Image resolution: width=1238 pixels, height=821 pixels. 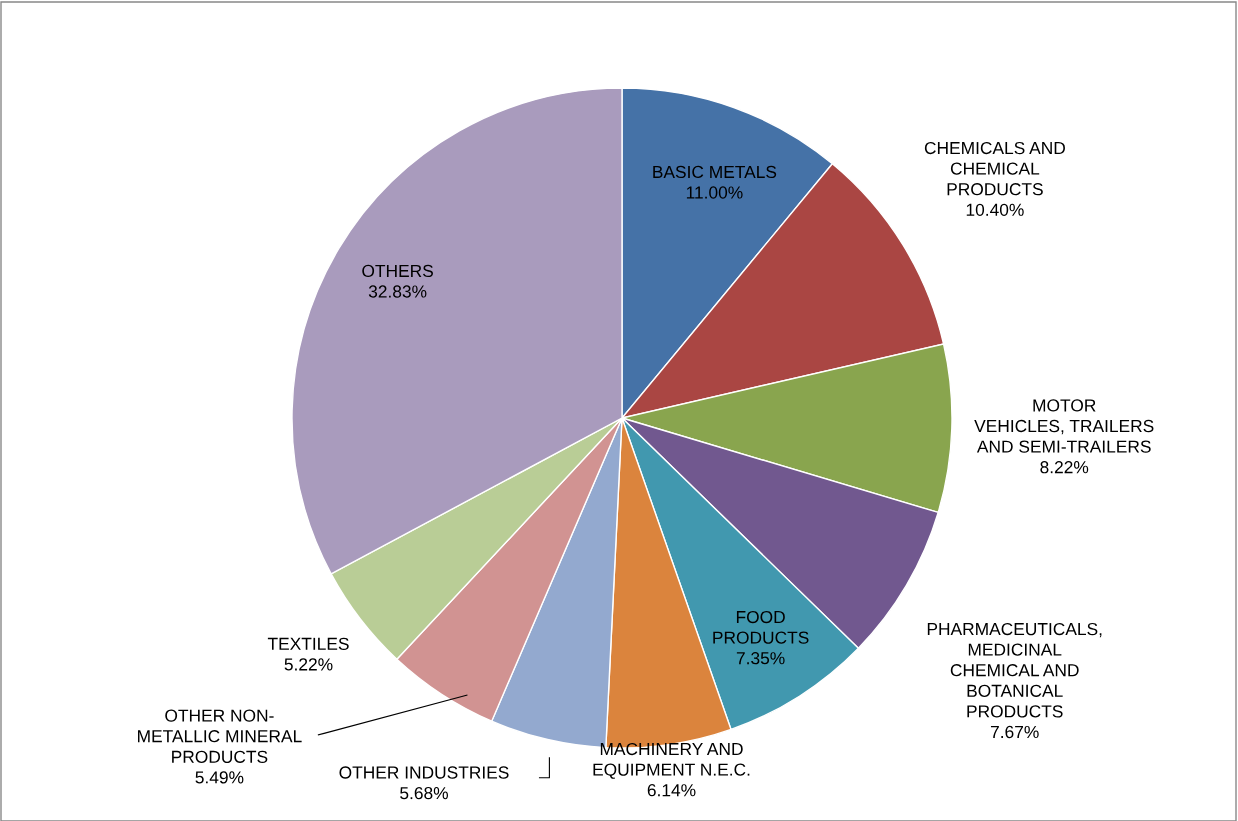 What do you see at coordinates (219, 777) in the screenshot?
I see `data-label: 5.49%` at bounding box center [219, 777].